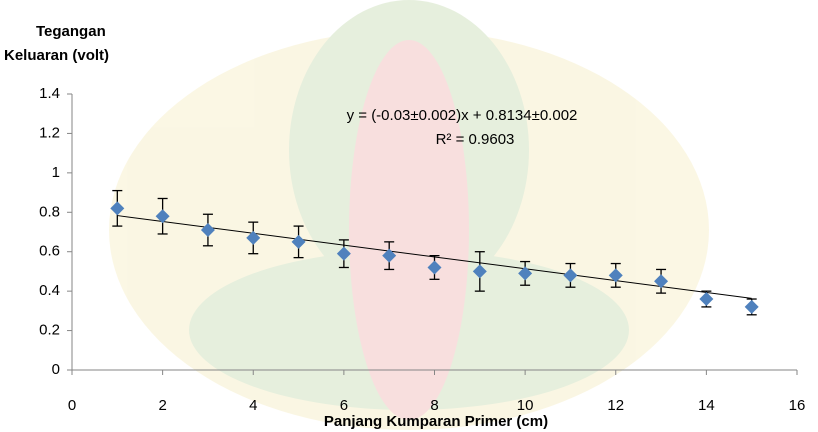 The height and width of the screenshot is (432, 818). I want to click on y-tick-label: 0.2, so click(49, 330).